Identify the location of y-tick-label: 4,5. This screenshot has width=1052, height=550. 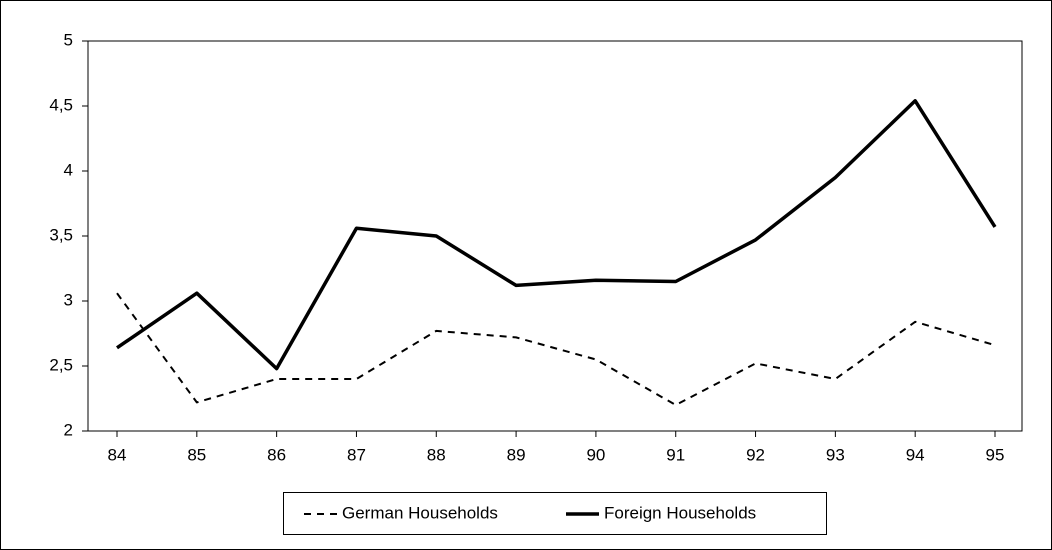
(61, 104).